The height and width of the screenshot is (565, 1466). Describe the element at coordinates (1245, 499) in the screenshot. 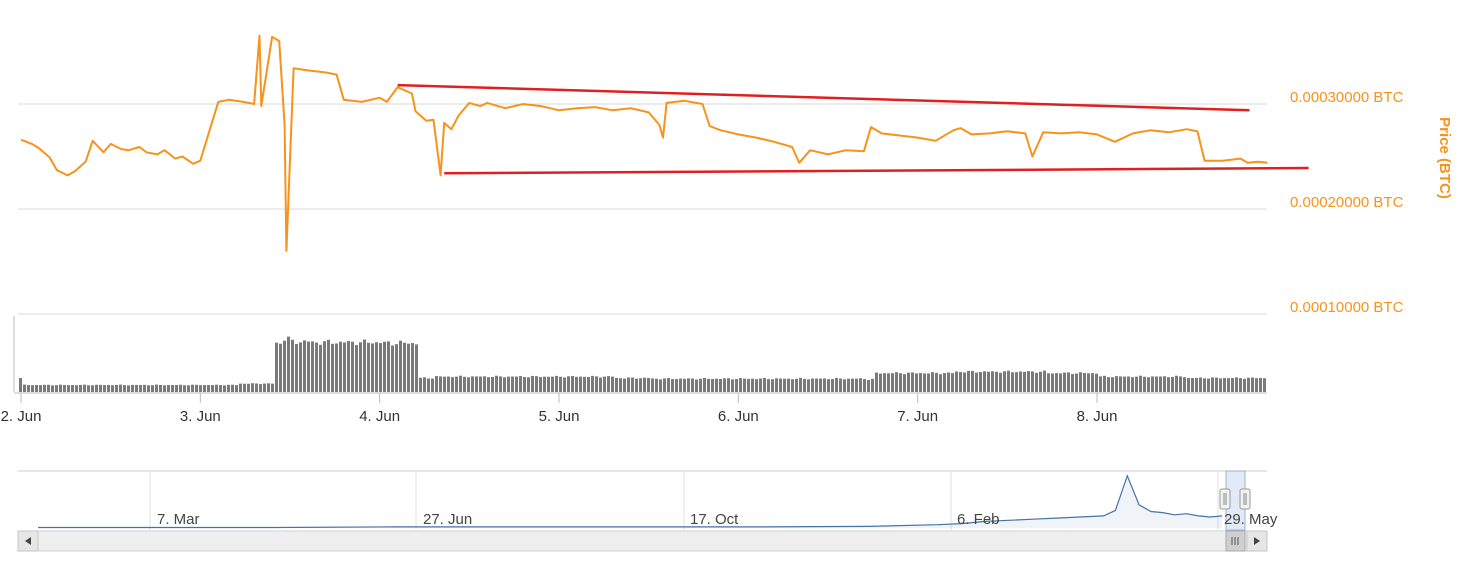

I see `navigator-right-handle` at that location.